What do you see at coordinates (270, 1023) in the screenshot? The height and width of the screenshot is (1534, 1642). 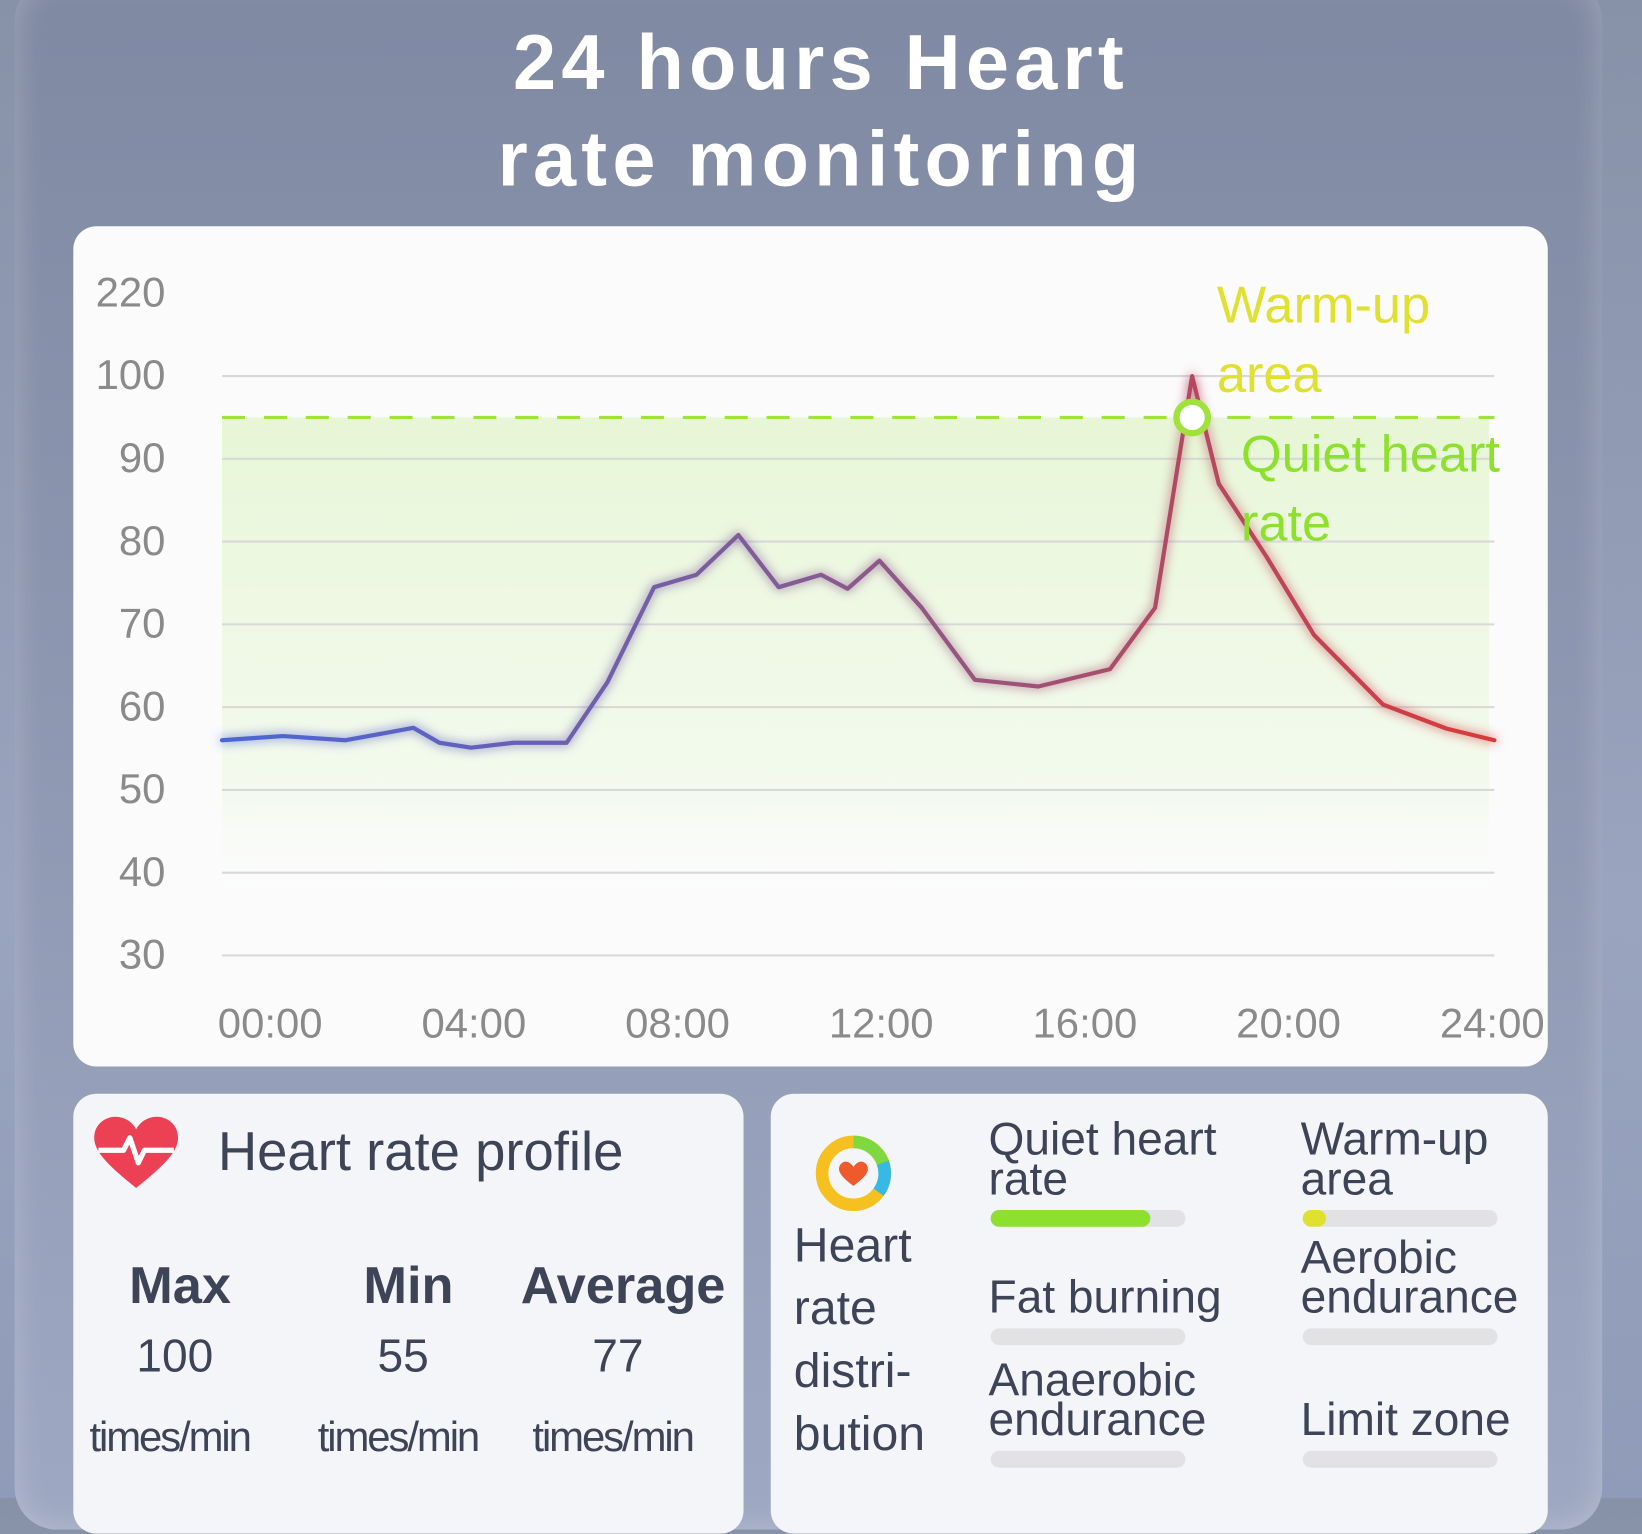 I see `x-tick-label: 00:00` at bounding box center [270, 1023].